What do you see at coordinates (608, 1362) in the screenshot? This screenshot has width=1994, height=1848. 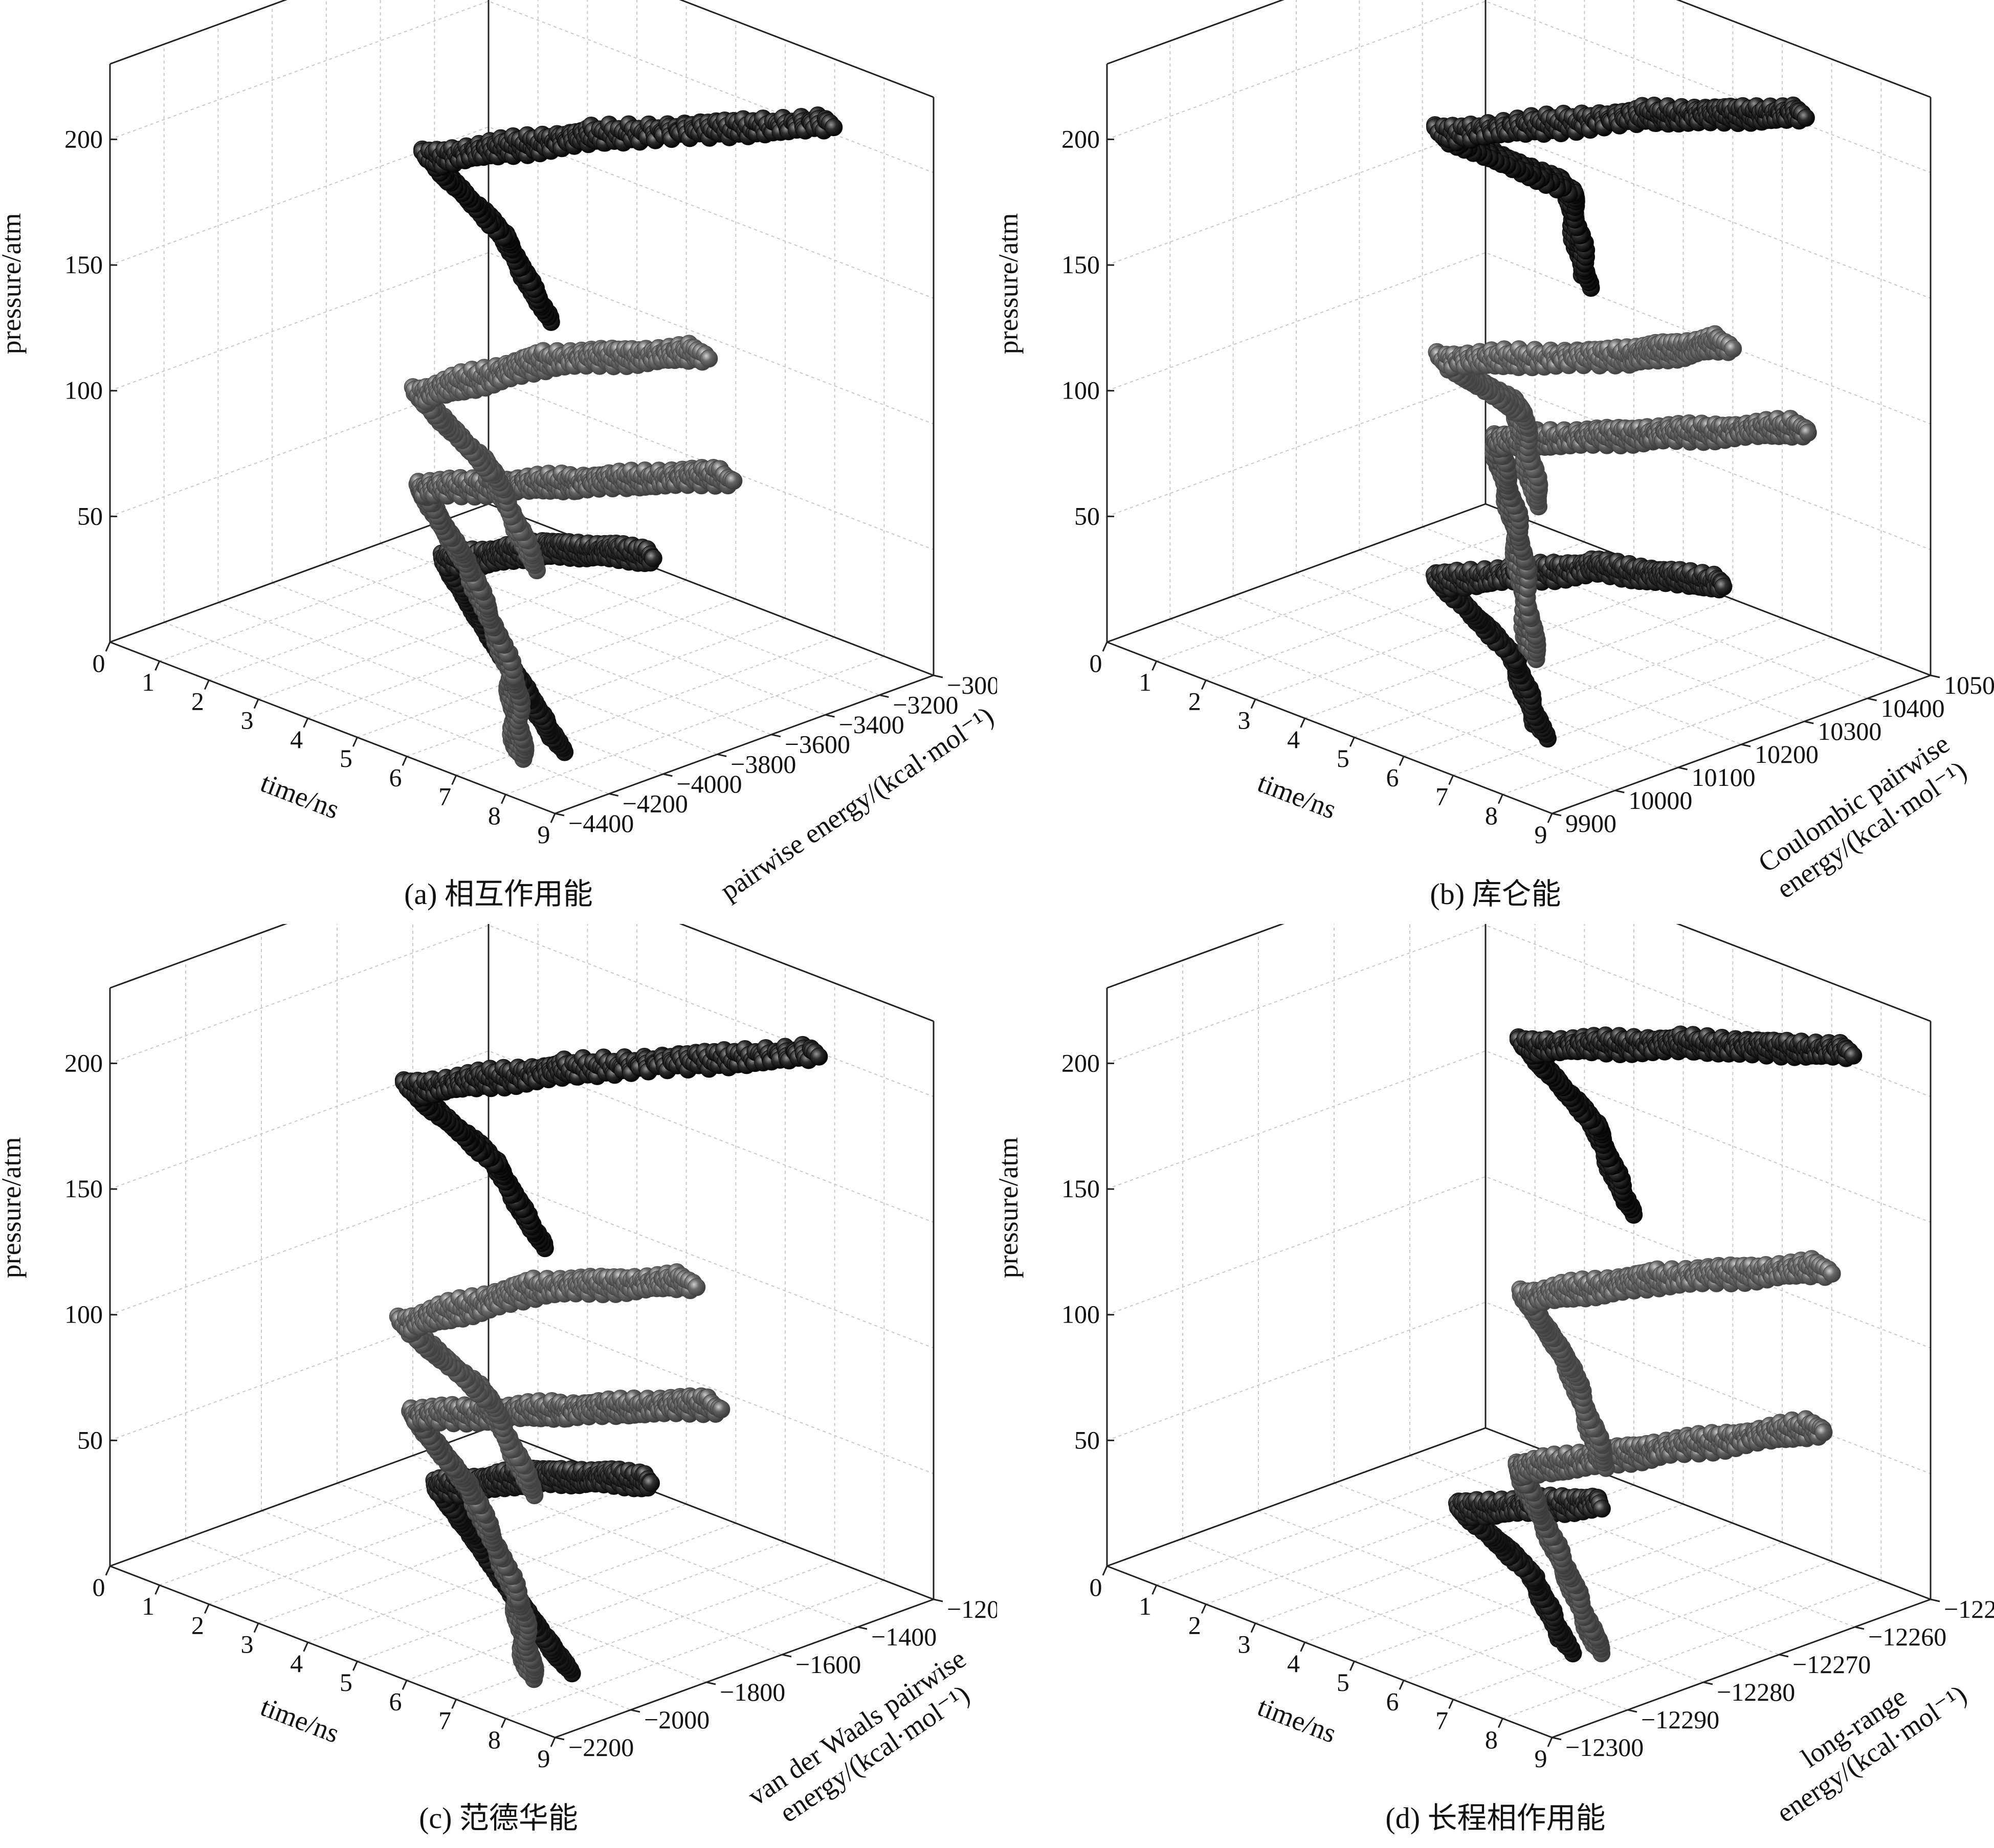 I see `data-series` at bounding box center [608, 1362].